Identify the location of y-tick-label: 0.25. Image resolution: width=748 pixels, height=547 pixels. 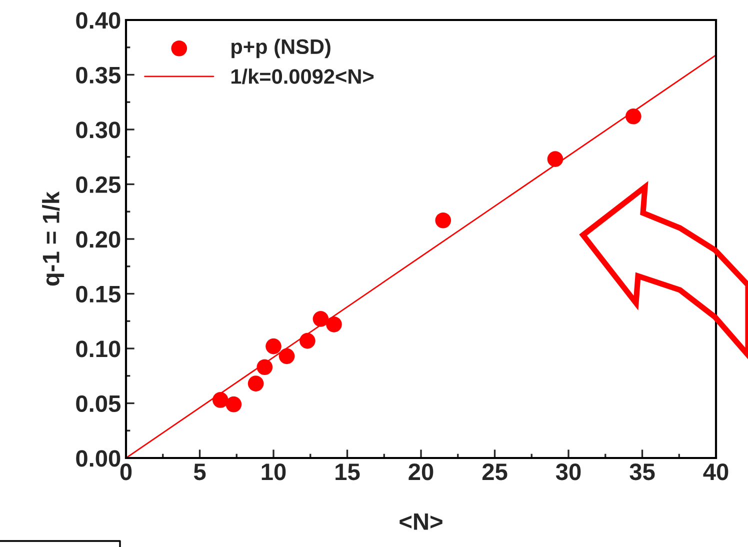
(98, 185).